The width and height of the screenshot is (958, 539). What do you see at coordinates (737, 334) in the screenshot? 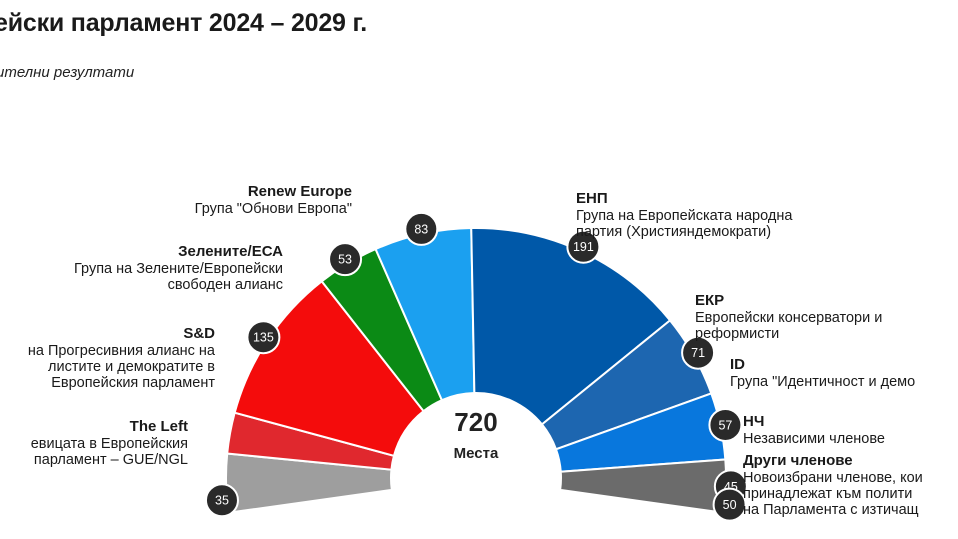
I see `label-ecr-desc-2: реформисти` at bounding box center [737, 334].